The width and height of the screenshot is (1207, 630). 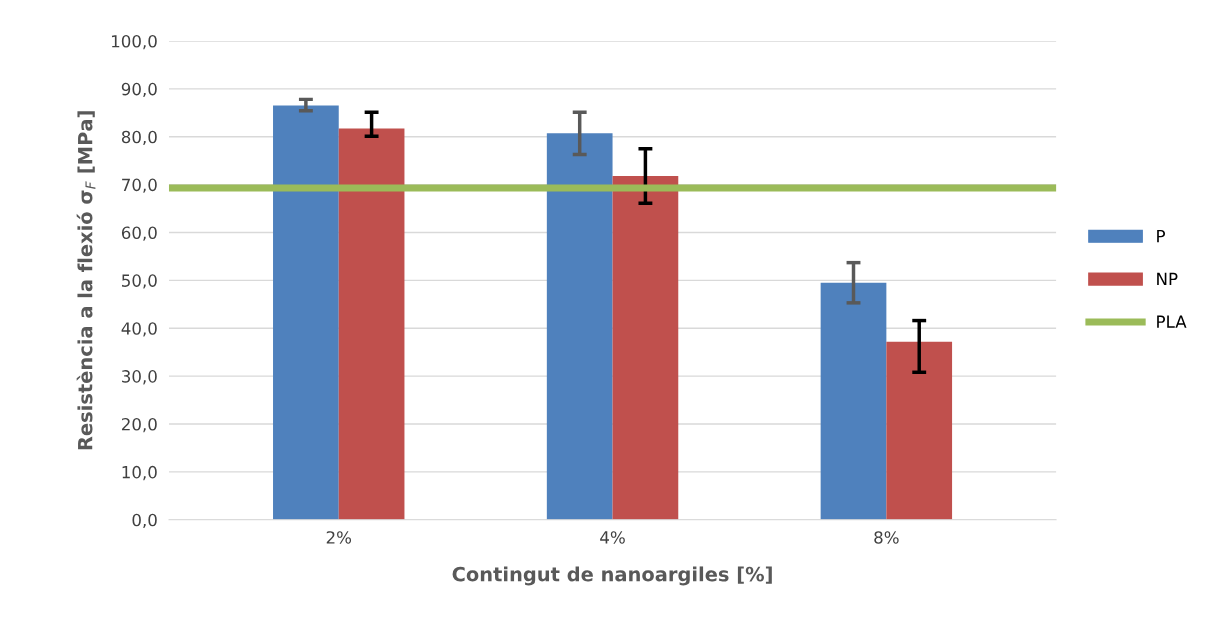 I want to click on legend-label: NP, so click(x=1167, y=278).